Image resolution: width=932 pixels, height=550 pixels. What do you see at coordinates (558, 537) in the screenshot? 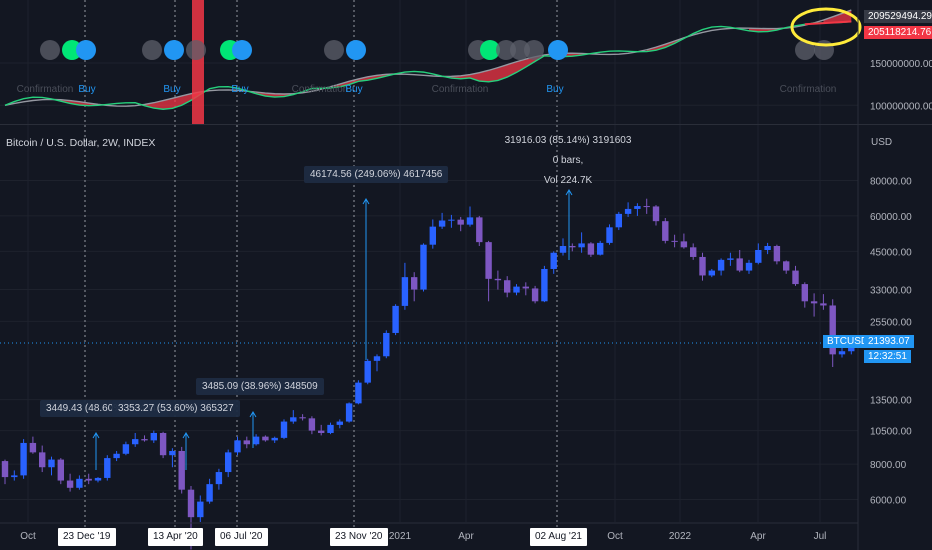
I see `date-marker: 02 Aug '21` at bounding box center [558, 537].